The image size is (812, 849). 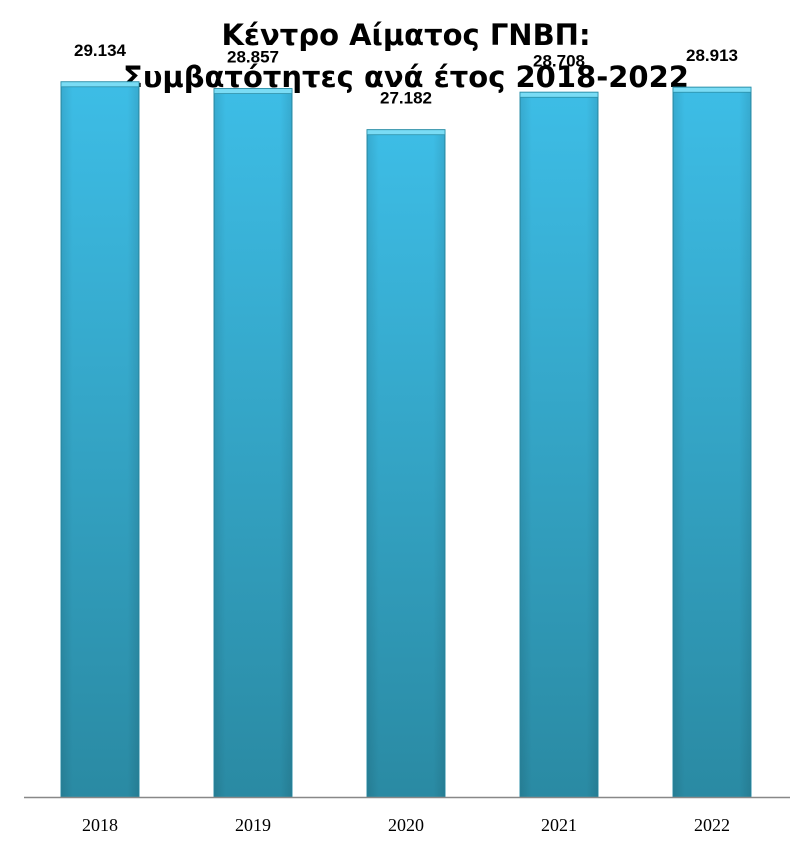 What do you see at coordinates (406, 35) in the screenshot?
I see `chart-title: Κέντρο Αίματος ΓΝΒΠ:` at bounding box center [406, 35].